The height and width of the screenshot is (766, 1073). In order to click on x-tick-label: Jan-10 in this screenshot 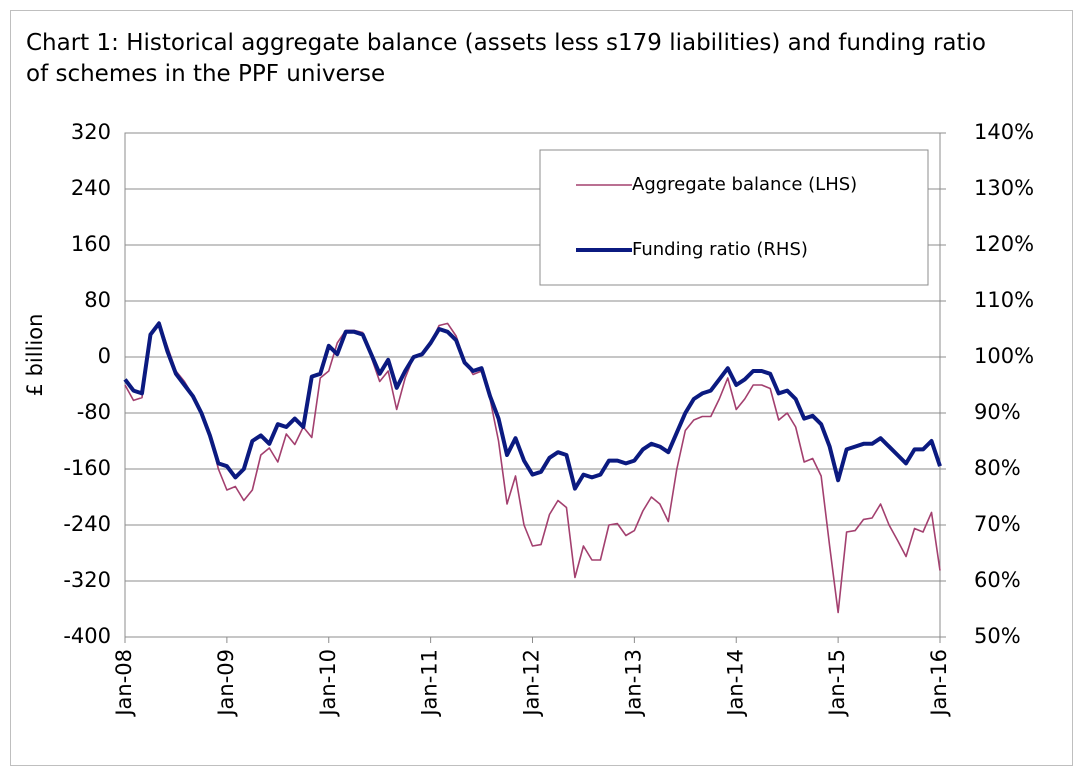, I will do `click(328, 683)`.